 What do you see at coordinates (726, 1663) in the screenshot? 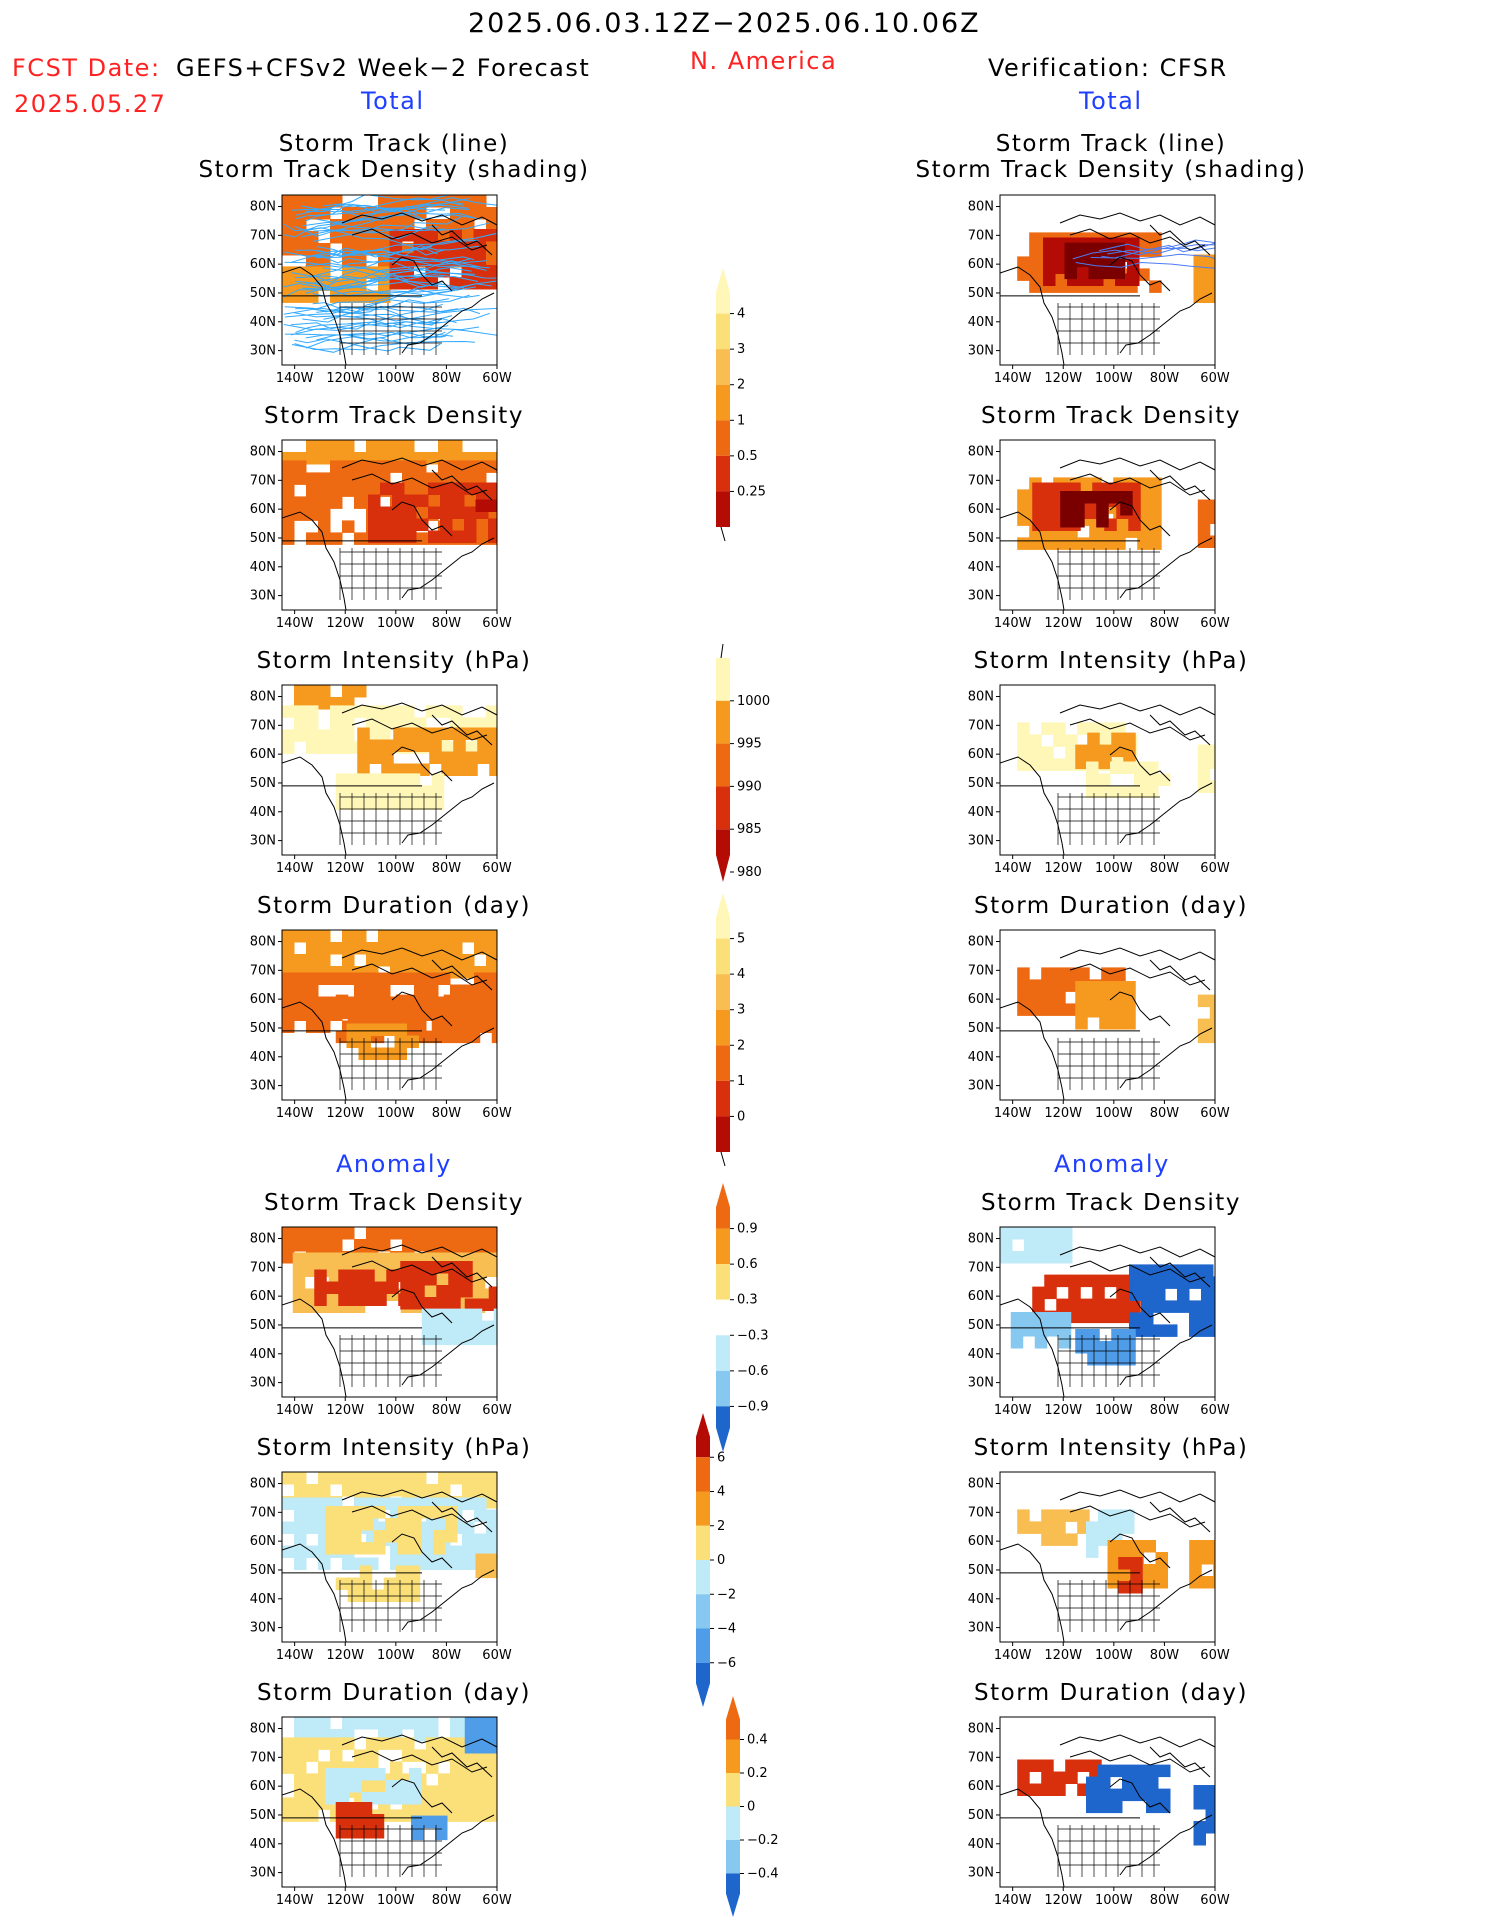
I see `colorbar-tick-label: −6` at bounding box center [726, 1663].